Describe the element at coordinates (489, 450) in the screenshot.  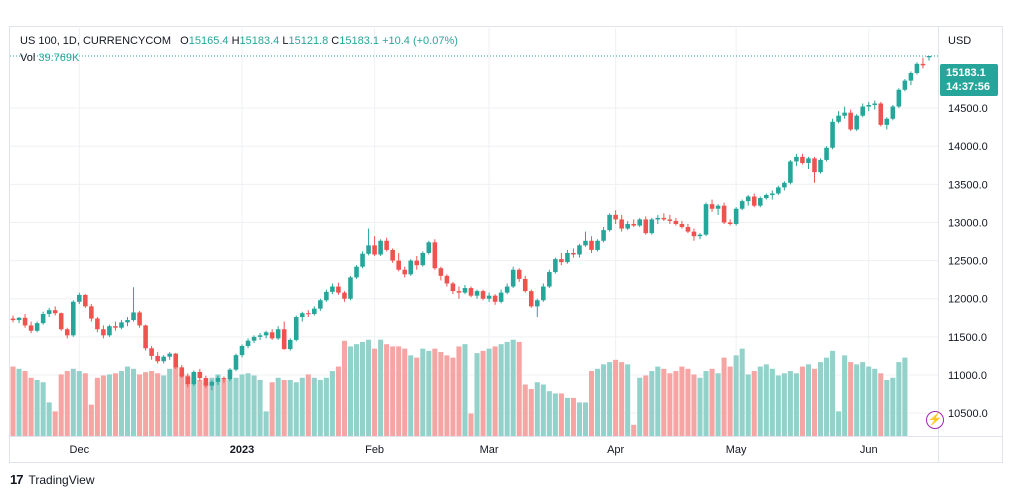
I see `x-tick-label: Mar` at that location.